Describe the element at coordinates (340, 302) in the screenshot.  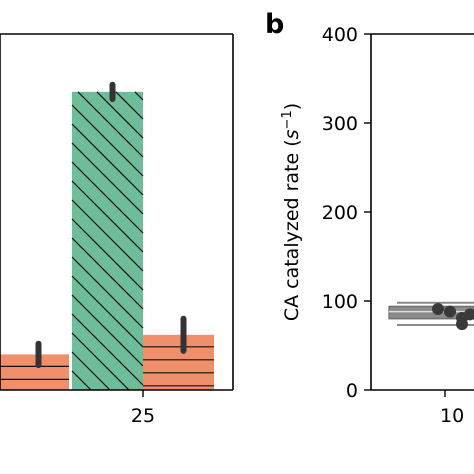
I see `y-tick-label: 100` at that location.